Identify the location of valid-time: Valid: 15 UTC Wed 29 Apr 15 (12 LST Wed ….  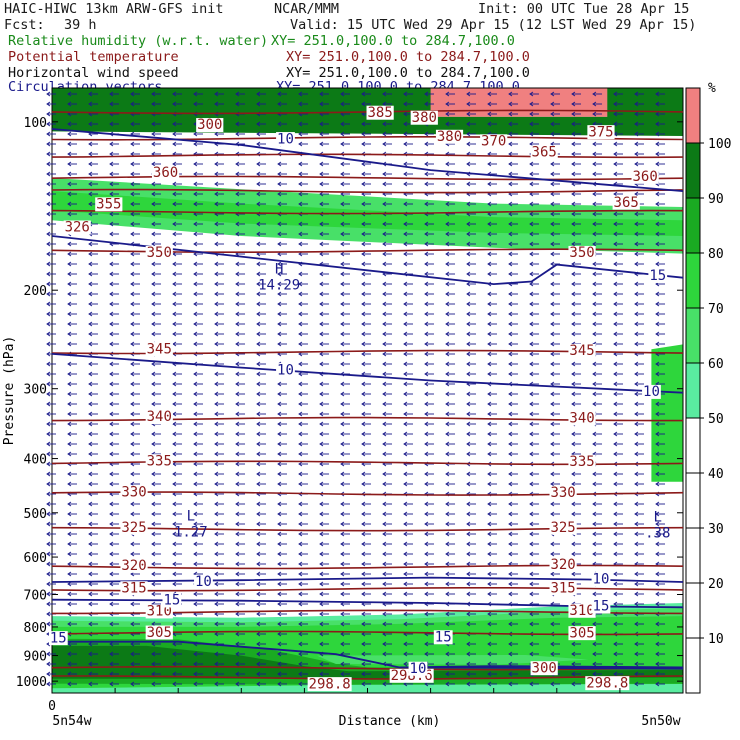
(493, 25).